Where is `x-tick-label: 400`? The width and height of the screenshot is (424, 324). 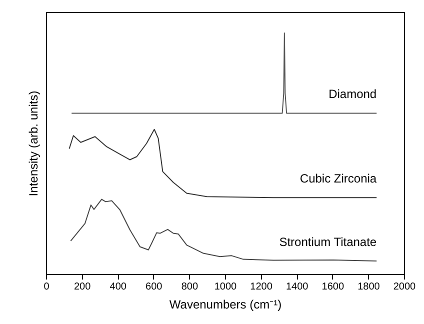 x-tick-label: 400 is located at coordinates (118, 287).